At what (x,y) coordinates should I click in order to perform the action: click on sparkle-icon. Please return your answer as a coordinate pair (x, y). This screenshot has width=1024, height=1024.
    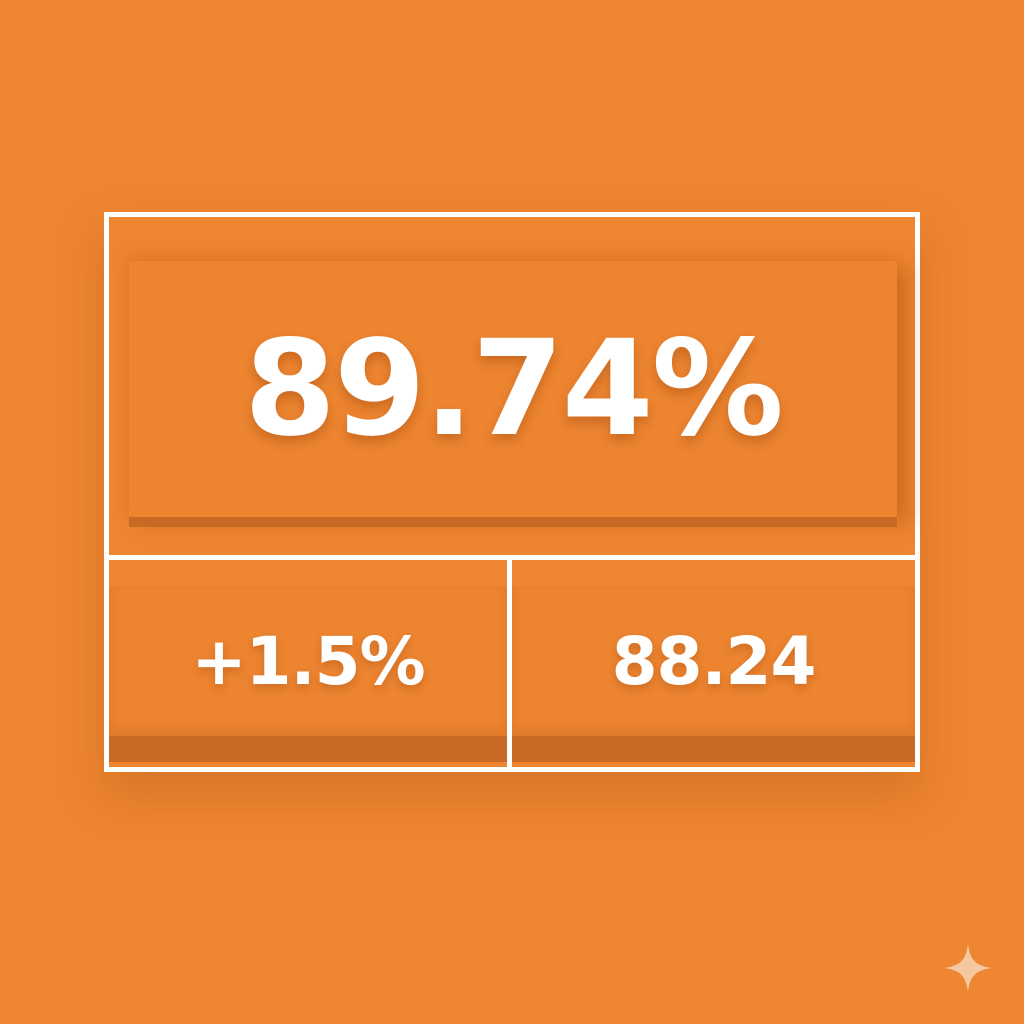
    Looking at the image, I should click on (968, 968).